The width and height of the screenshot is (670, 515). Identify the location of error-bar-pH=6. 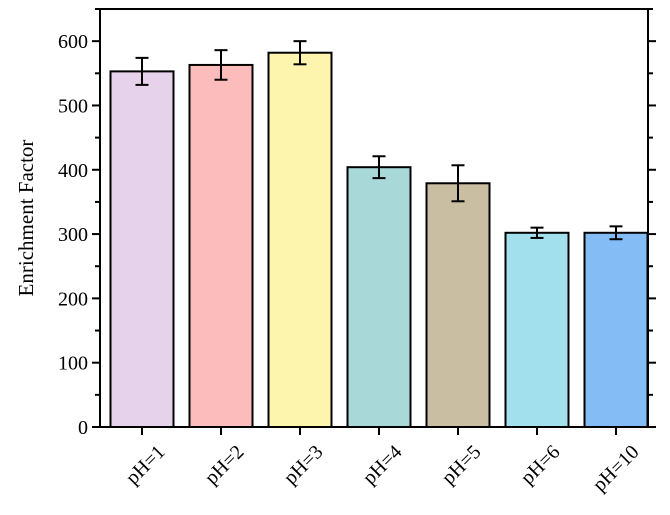
(537, 232).